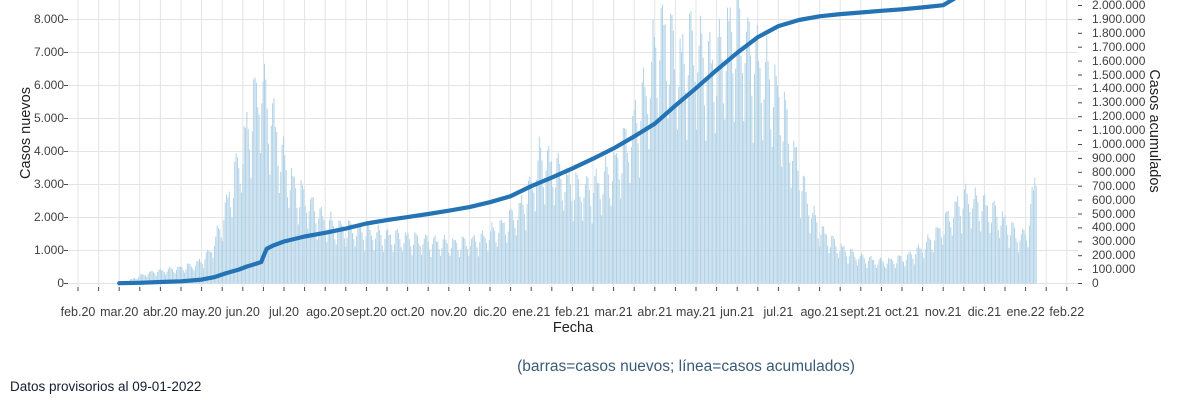 The height and width of the screenshot is (400, 1180). Describe the element at coordinates (531, 312) in the screenshot. I see `x-tick-label: ene.21` at that location.